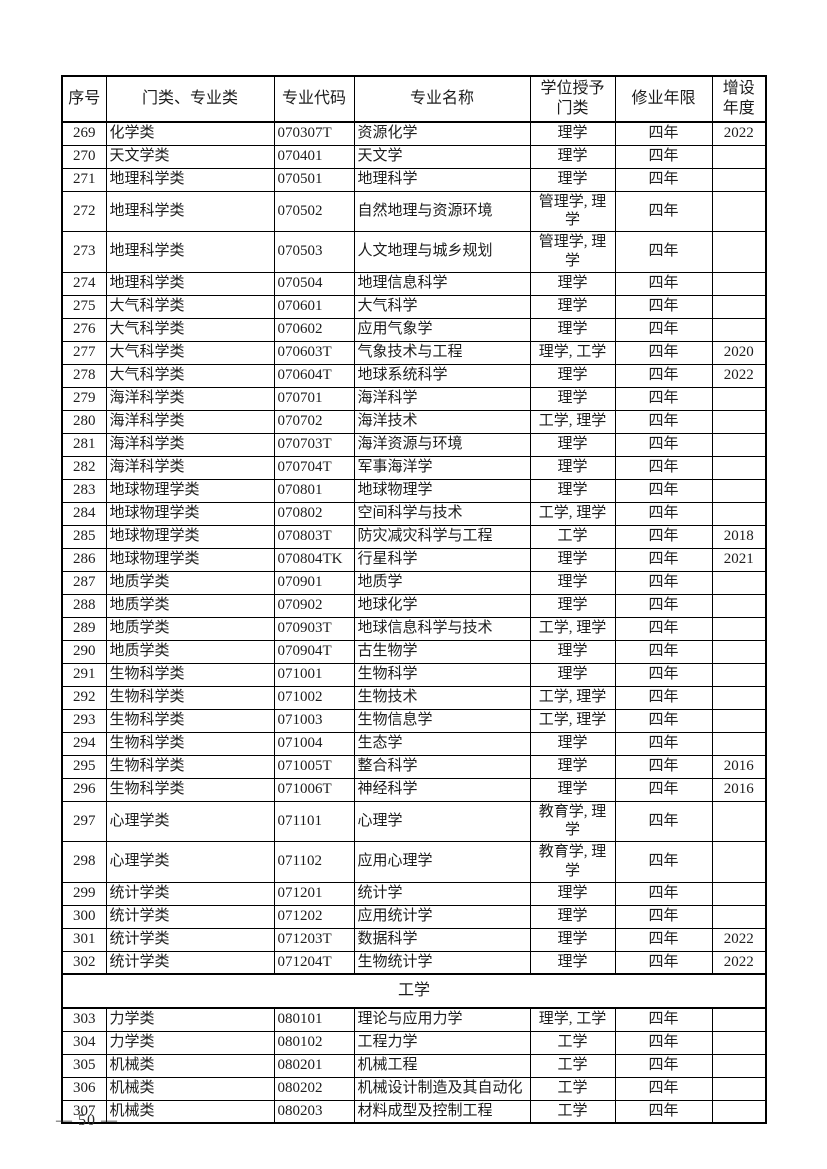 Image resolution: width=827 pixels, height=1169 pixels. I want to click on cell-name: 工程力学, so click(442, 1042).